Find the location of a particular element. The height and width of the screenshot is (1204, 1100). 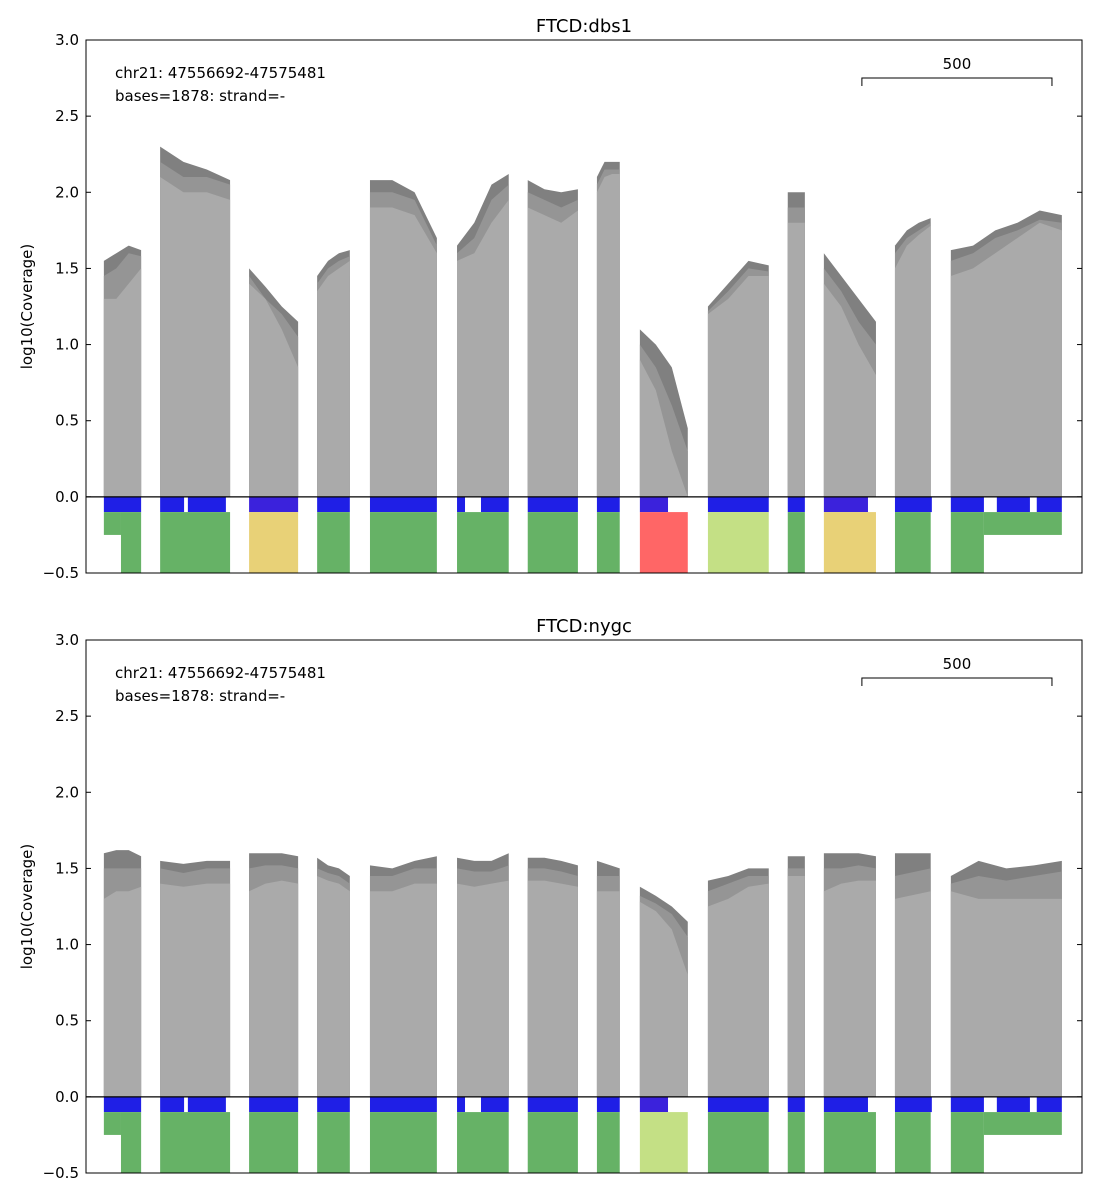

y-tick-label: 2.5 is located at coordinates (67, 716).